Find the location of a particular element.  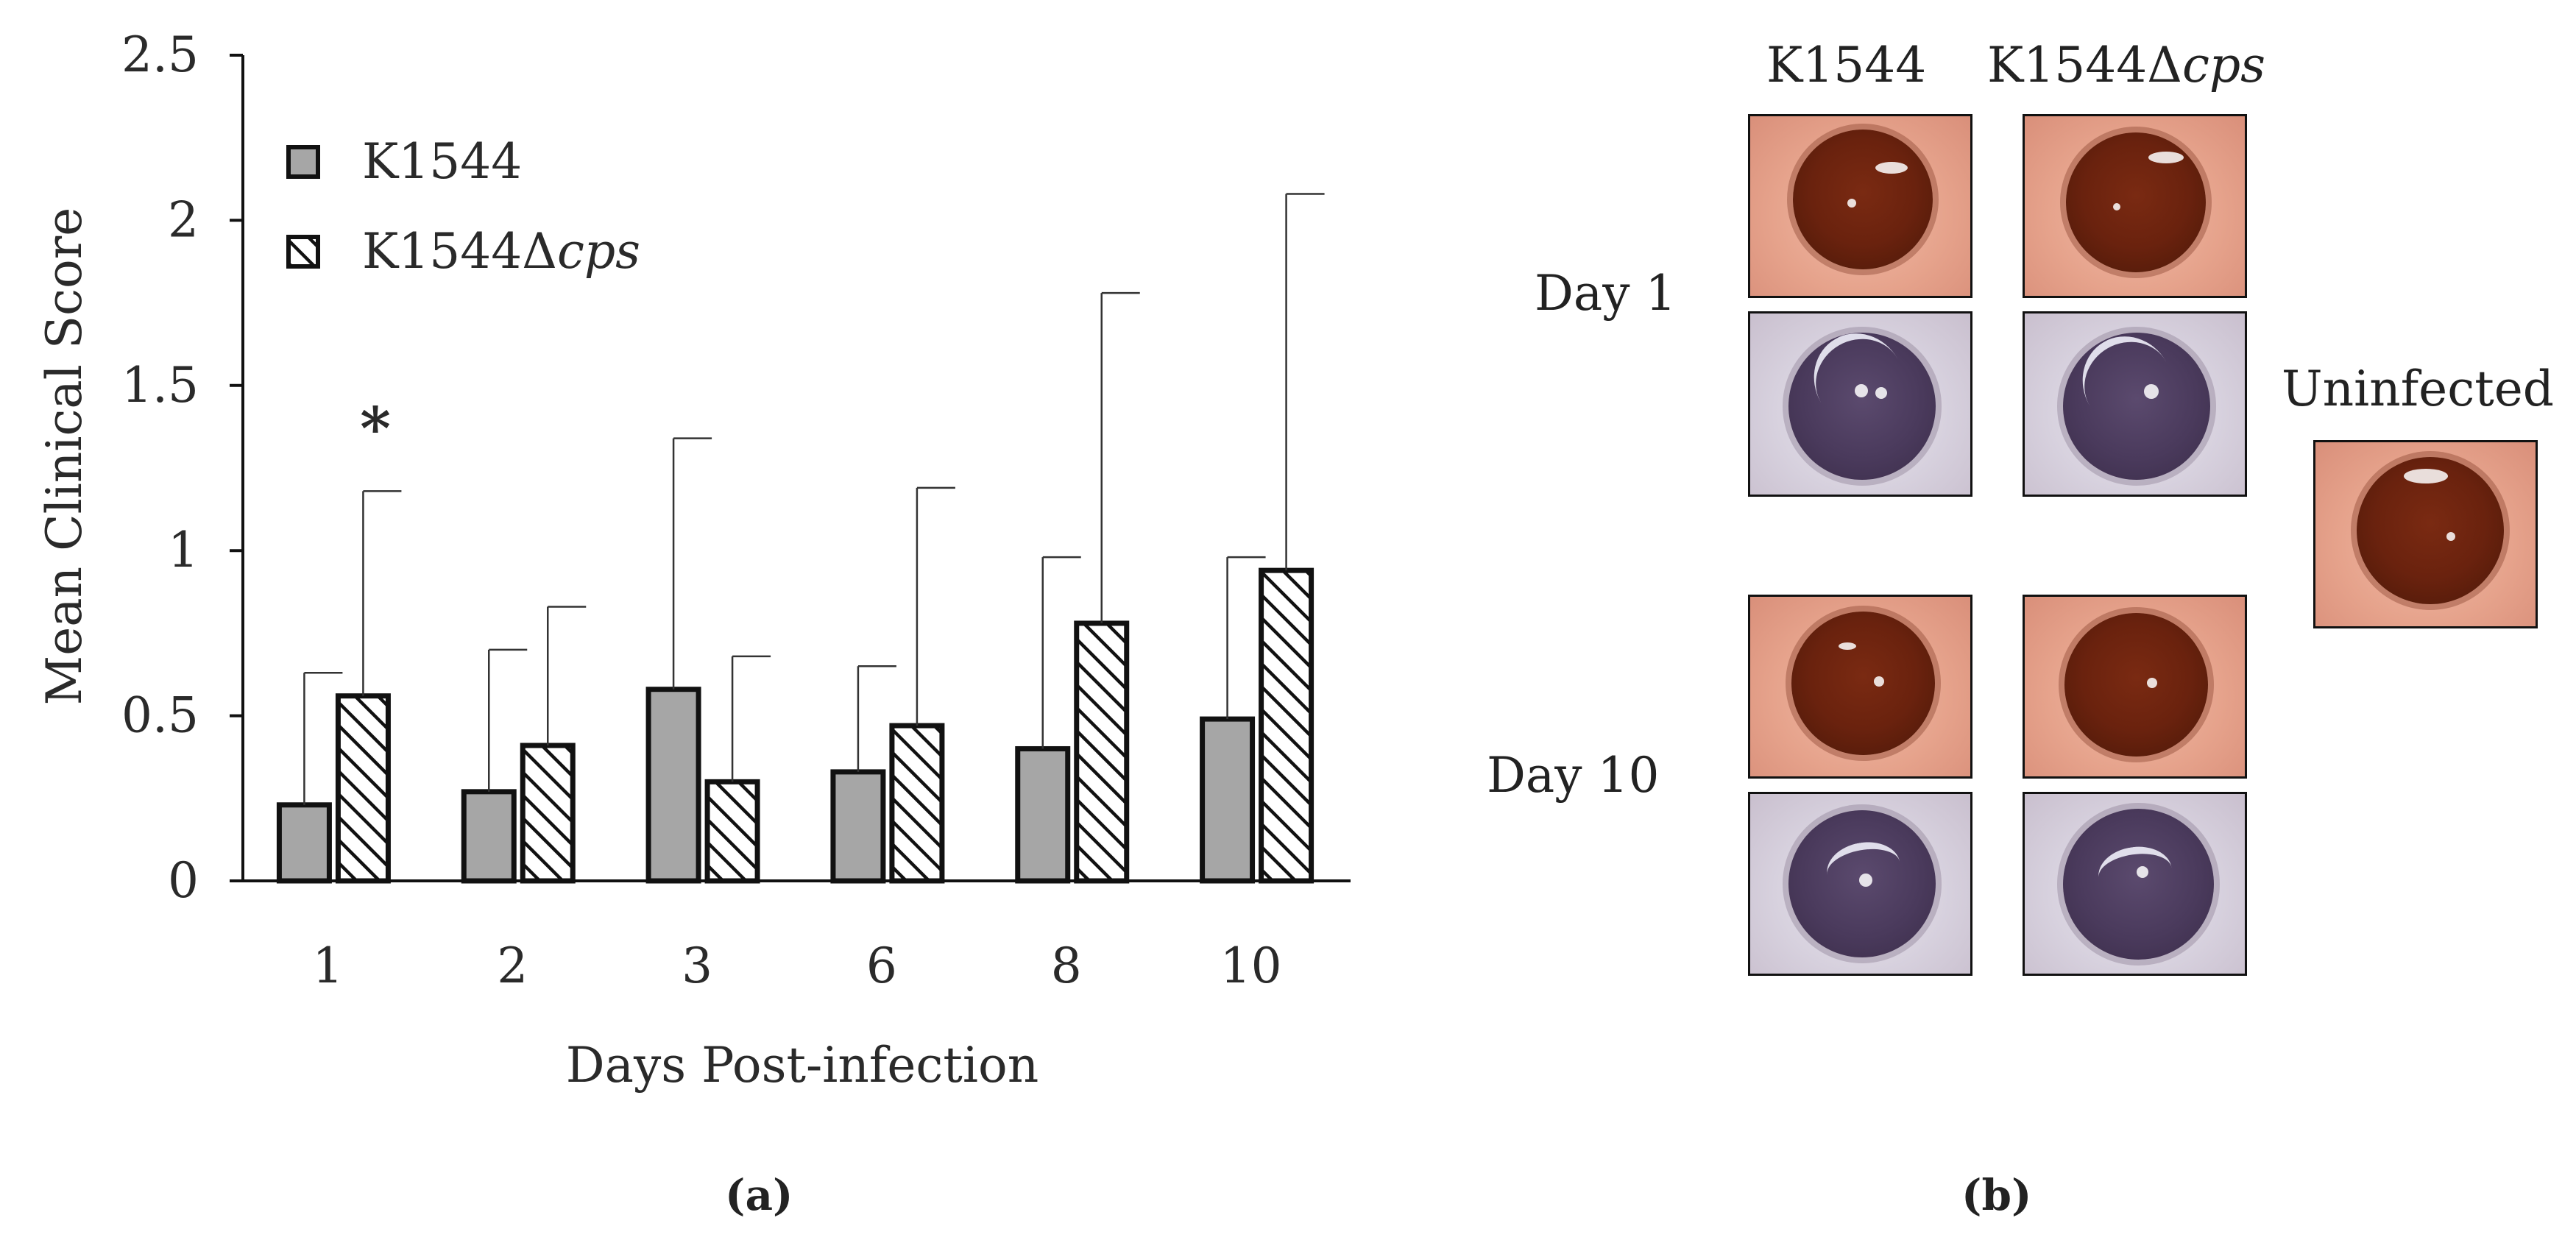

x-tick-label: 8 is located at coordinates (1066, 966).